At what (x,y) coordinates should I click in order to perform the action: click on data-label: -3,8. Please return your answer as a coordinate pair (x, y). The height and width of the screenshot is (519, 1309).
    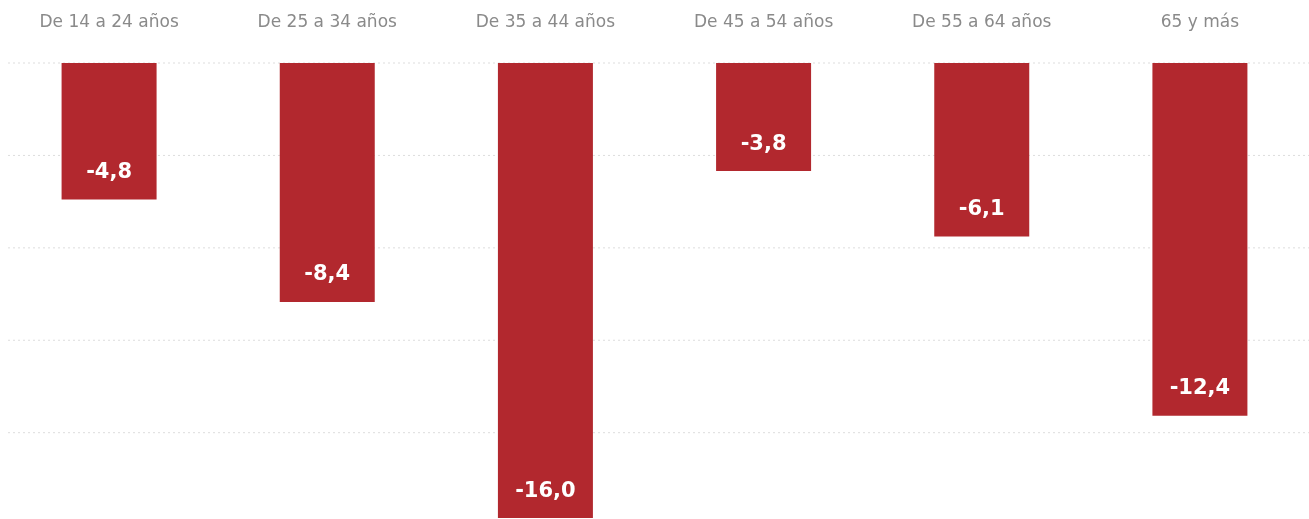
    Looking at the image, I should click on (763, 142).